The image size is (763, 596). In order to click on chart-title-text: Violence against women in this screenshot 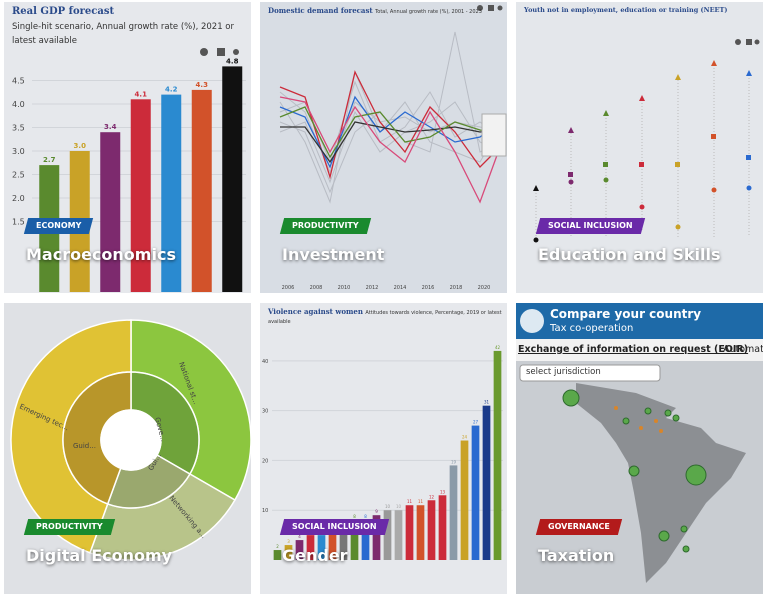, I will do `click(315, 311)`.